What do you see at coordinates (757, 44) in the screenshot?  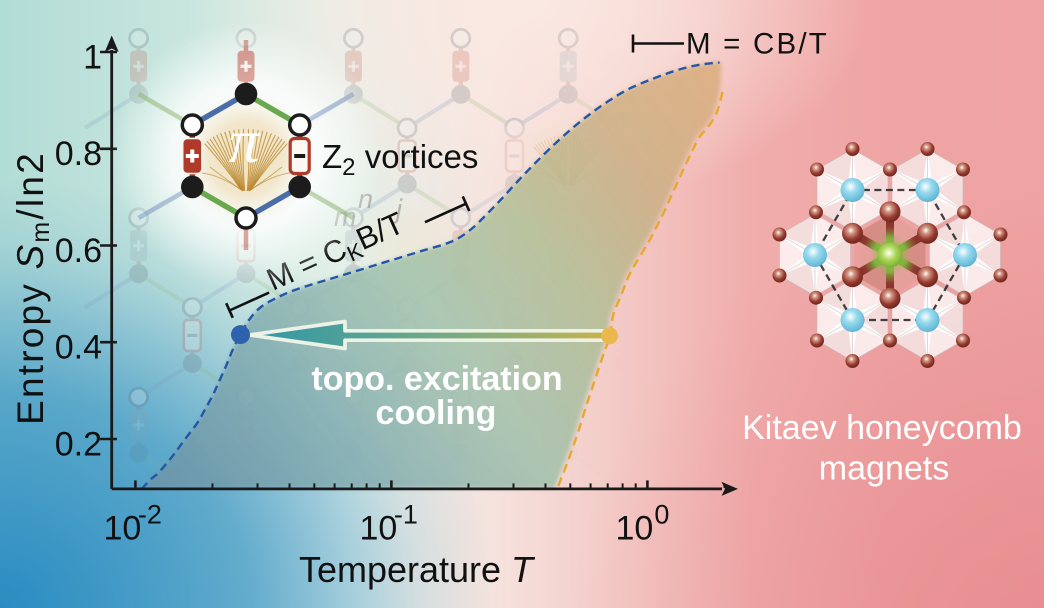 I see `svg-text: M = CB/T` at bounding box center [757, 44].